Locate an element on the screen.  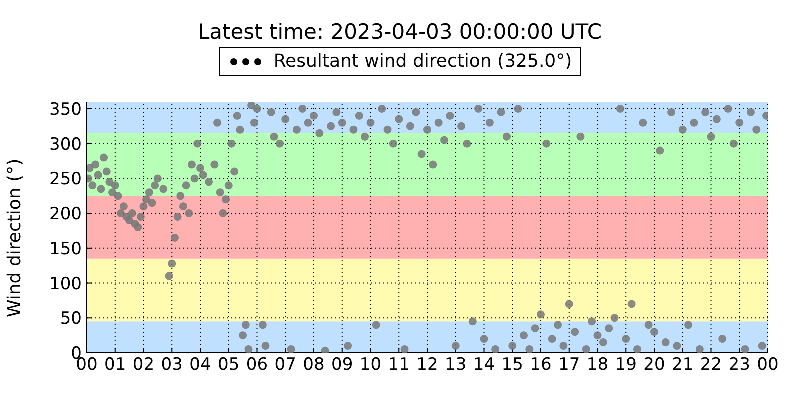
y-tick-label: 250 is located at coordinates (66, 180).